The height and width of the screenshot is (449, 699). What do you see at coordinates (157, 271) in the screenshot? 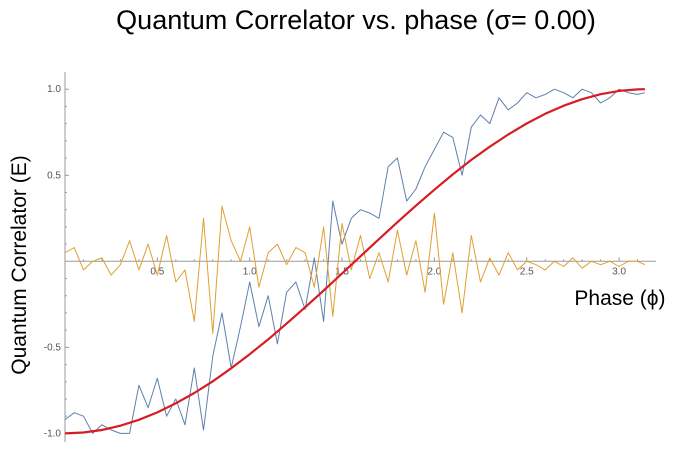
I see `x-tick-label: 0.5` at bounding box center [157, 271].